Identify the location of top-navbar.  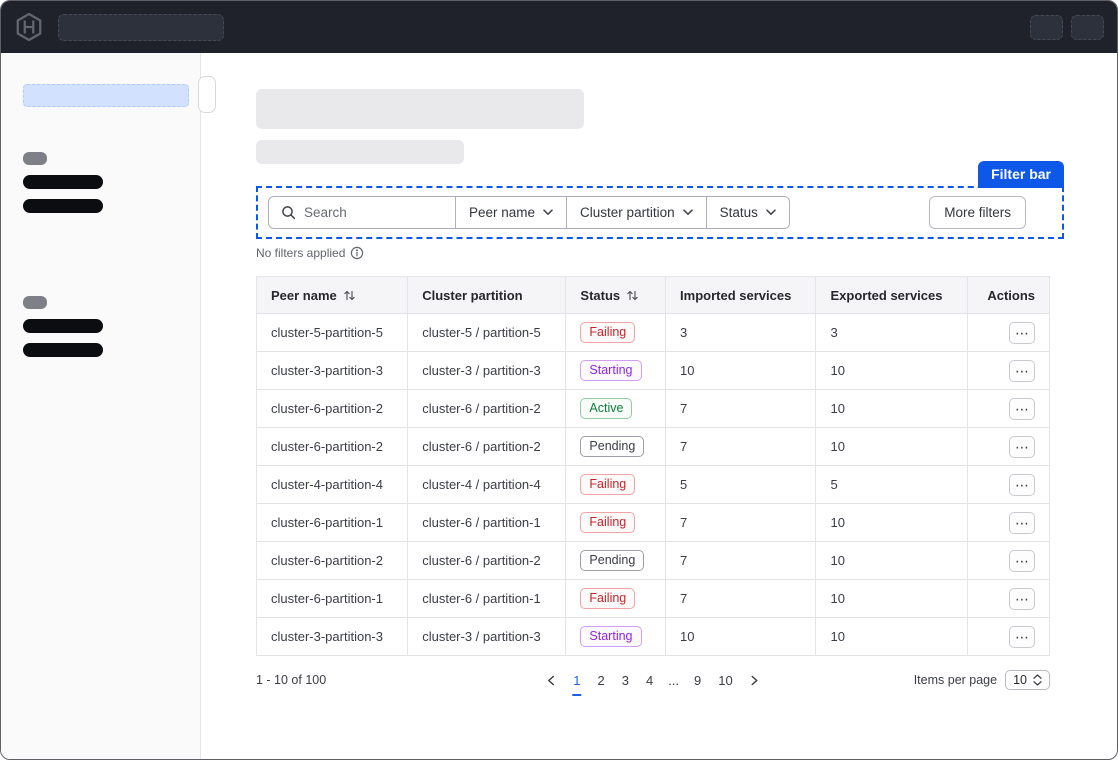
(559, 27).